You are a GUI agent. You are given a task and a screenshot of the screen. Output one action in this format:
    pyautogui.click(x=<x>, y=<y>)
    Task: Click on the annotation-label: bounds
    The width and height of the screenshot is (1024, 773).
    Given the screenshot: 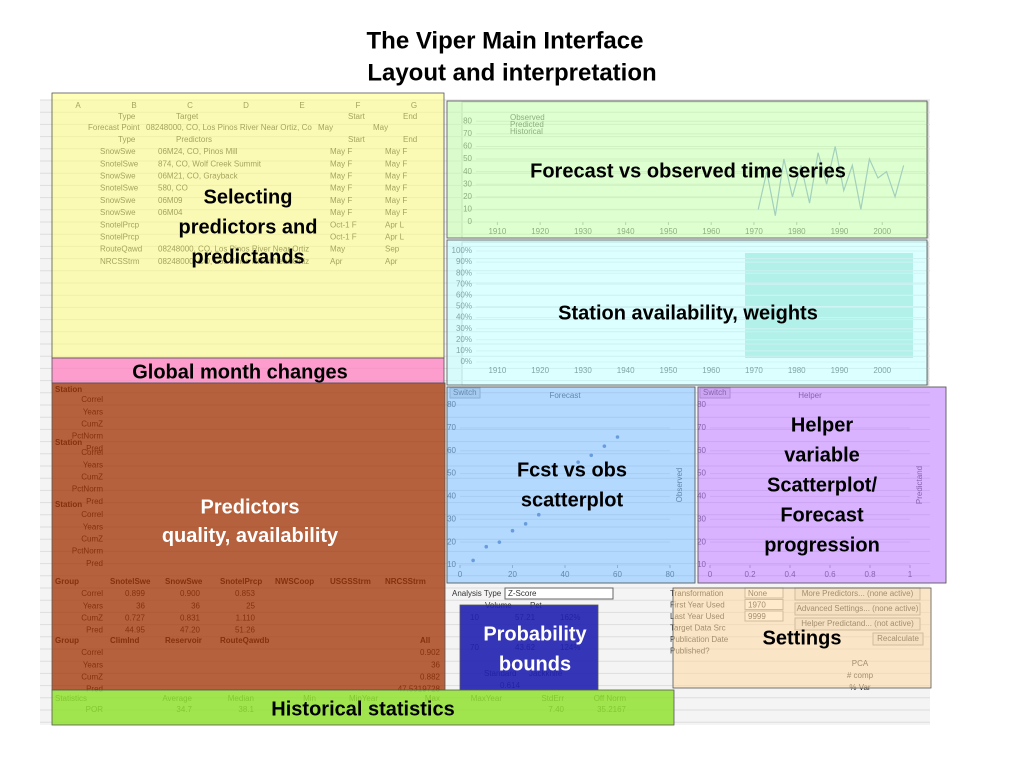 What is the action you would take?
    pyautogui.click(x=535, y=664)
    